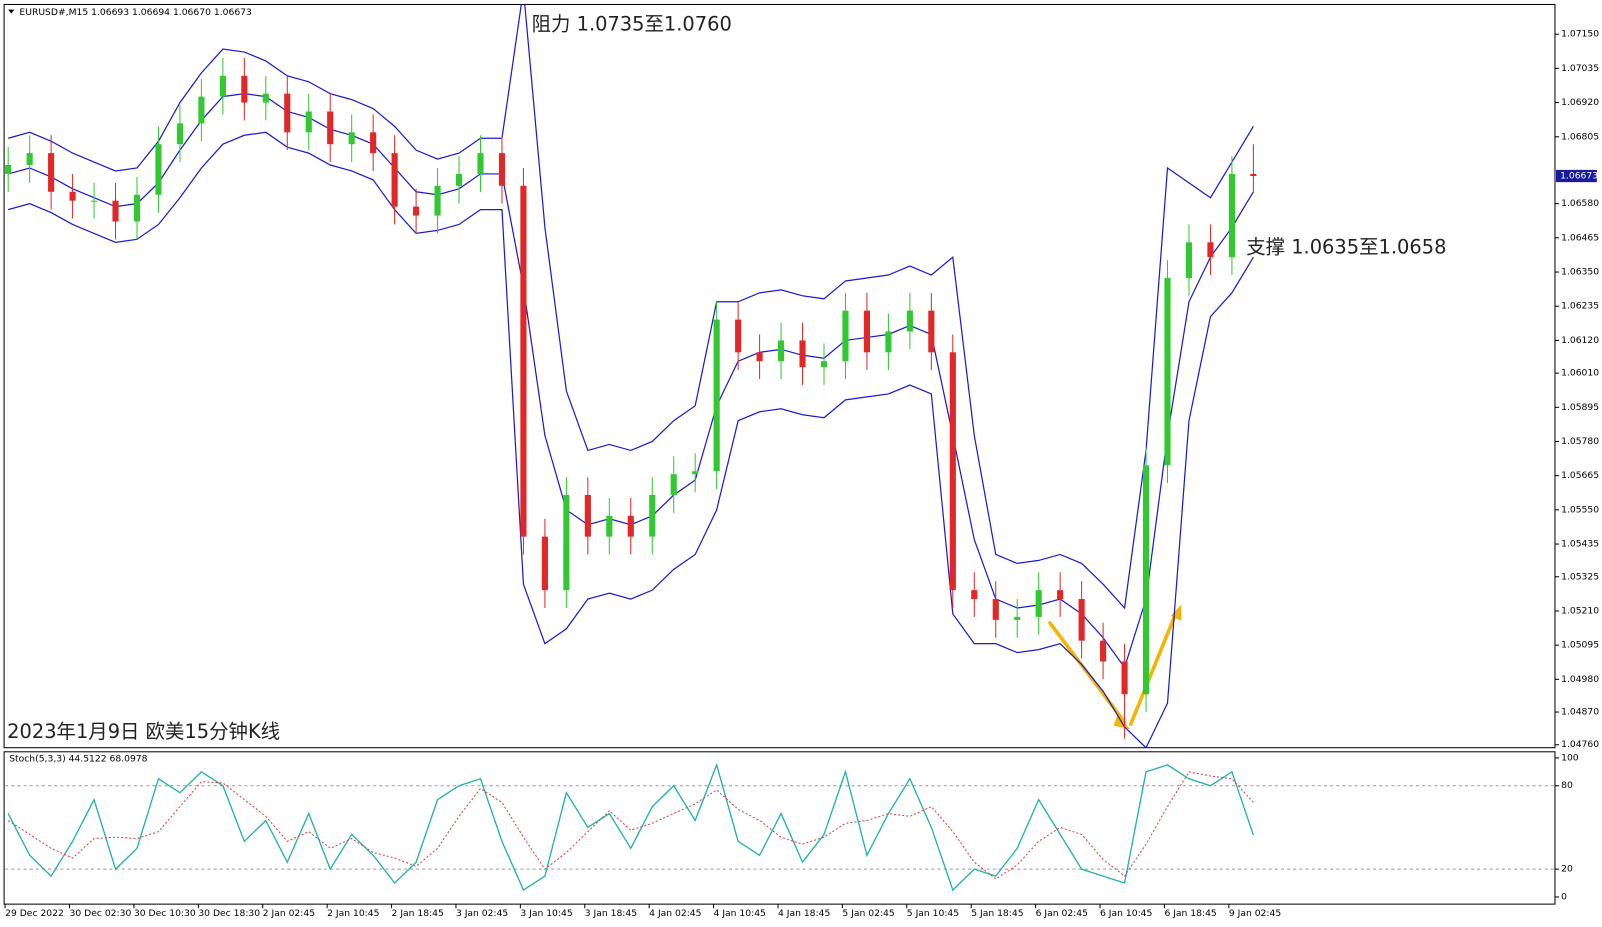  I want to click on y-tick-label: 1.05780, so click(1580, 441).